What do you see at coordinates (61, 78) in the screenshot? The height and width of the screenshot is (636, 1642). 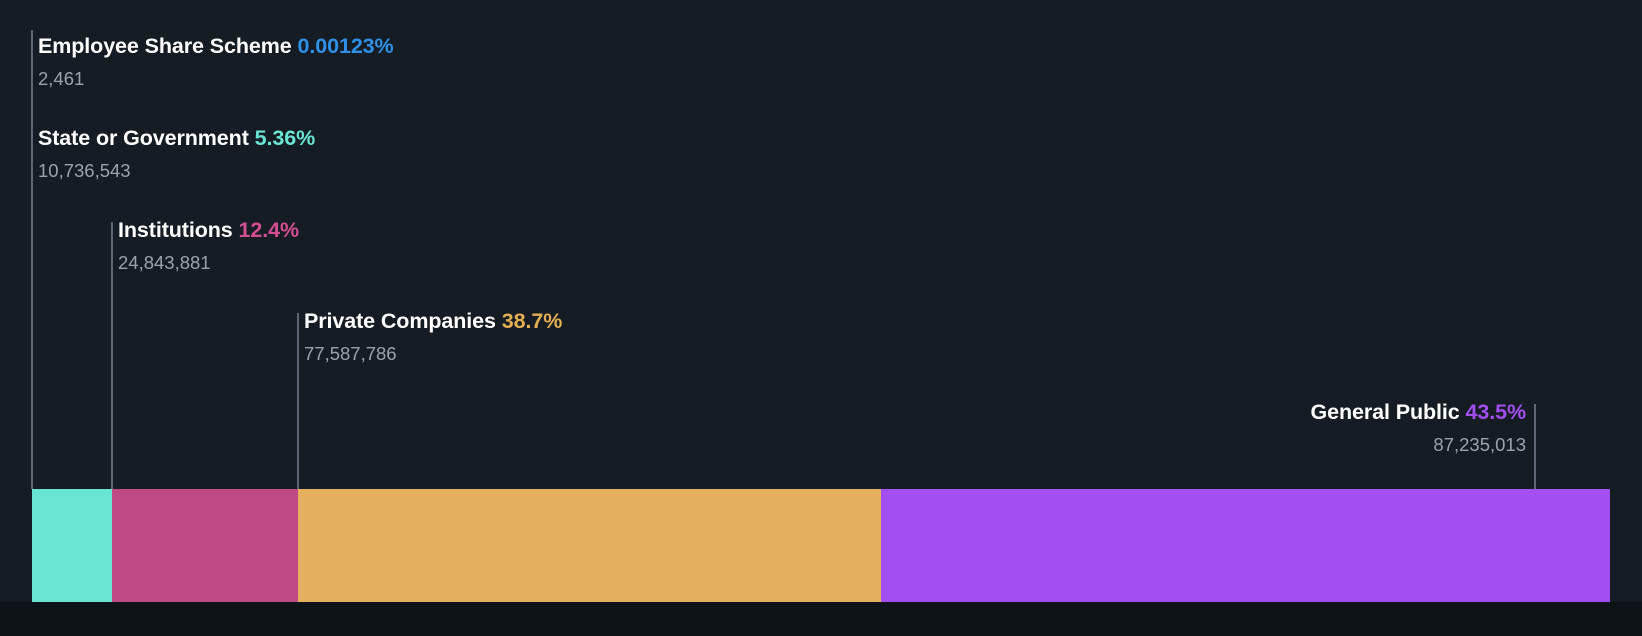 I see `label-shares-employee-share-scheme: 2,461` at bounding box center [61, 78].